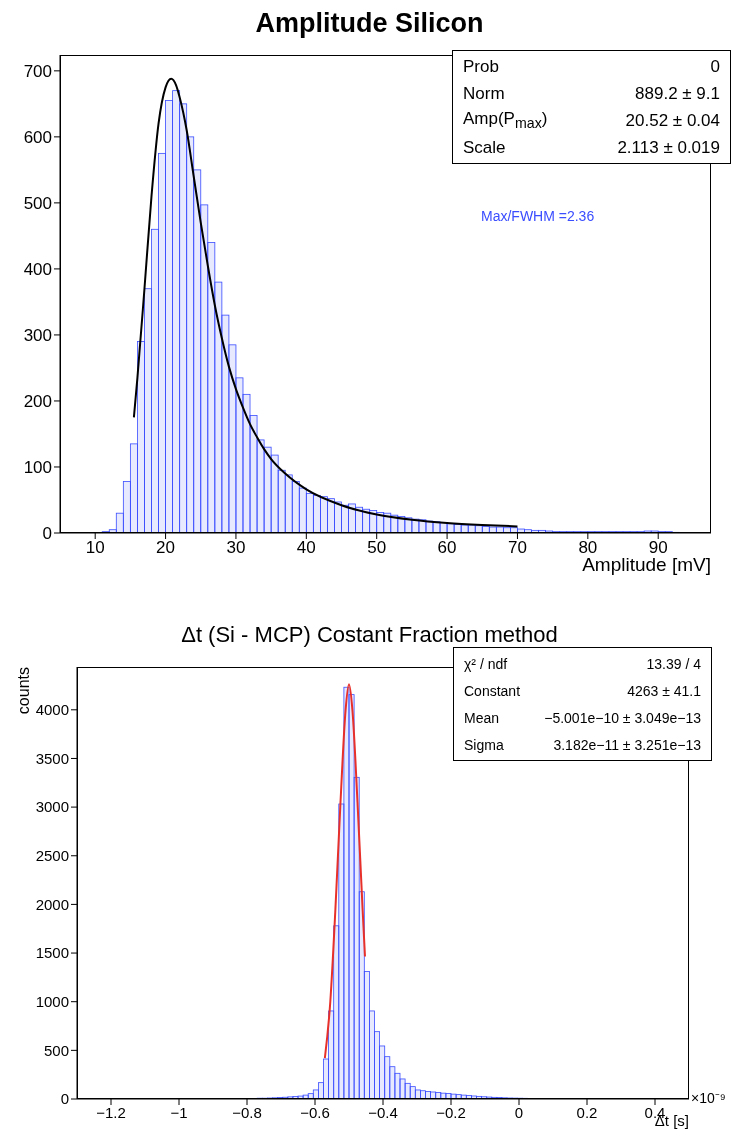 Image resolution: width=731 pixels, height=1142 pixels. What do you see at coordinates (179, 1112) in the screenshot?
I see `x-tick-label: −1` at bounding box center [179, 1112].